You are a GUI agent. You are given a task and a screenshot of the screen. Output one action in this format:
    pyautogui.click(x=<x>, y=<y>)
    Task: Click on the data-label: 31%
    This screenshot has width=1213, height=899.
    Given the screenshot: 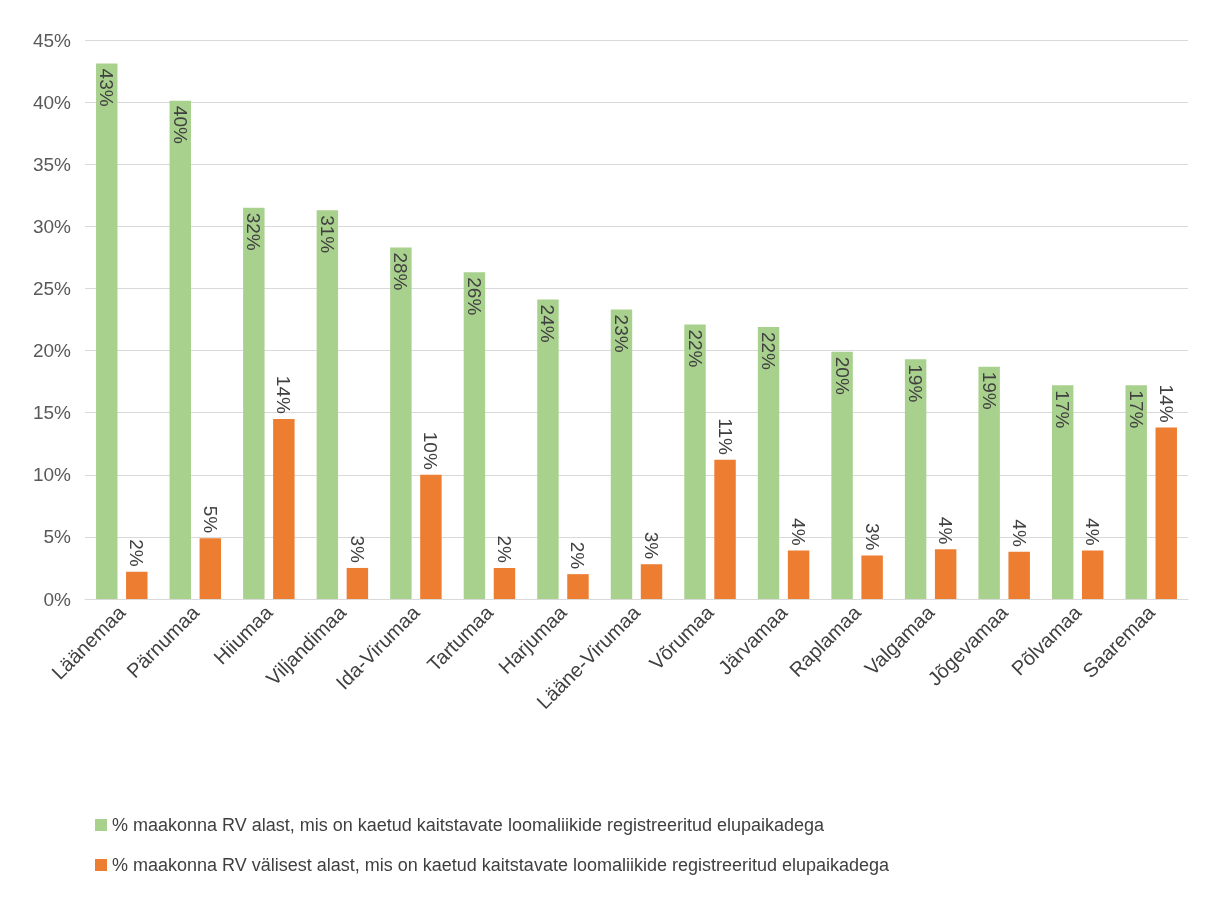 What is the action you would take?
    pyautogui.click(x=327, y=234)
    